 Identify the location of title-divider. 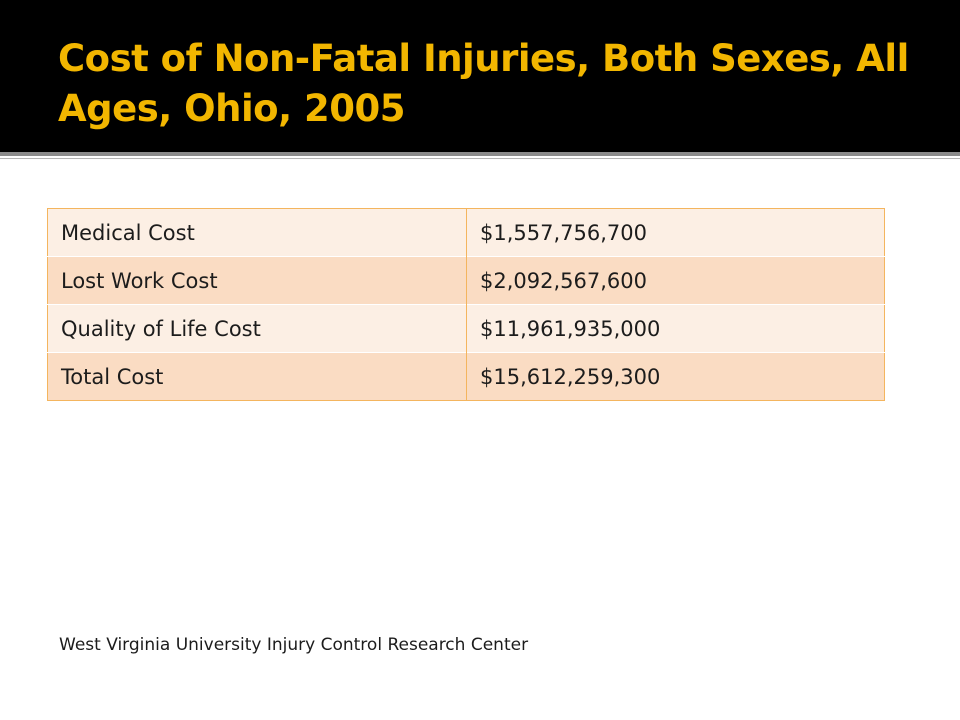
(480, 154).